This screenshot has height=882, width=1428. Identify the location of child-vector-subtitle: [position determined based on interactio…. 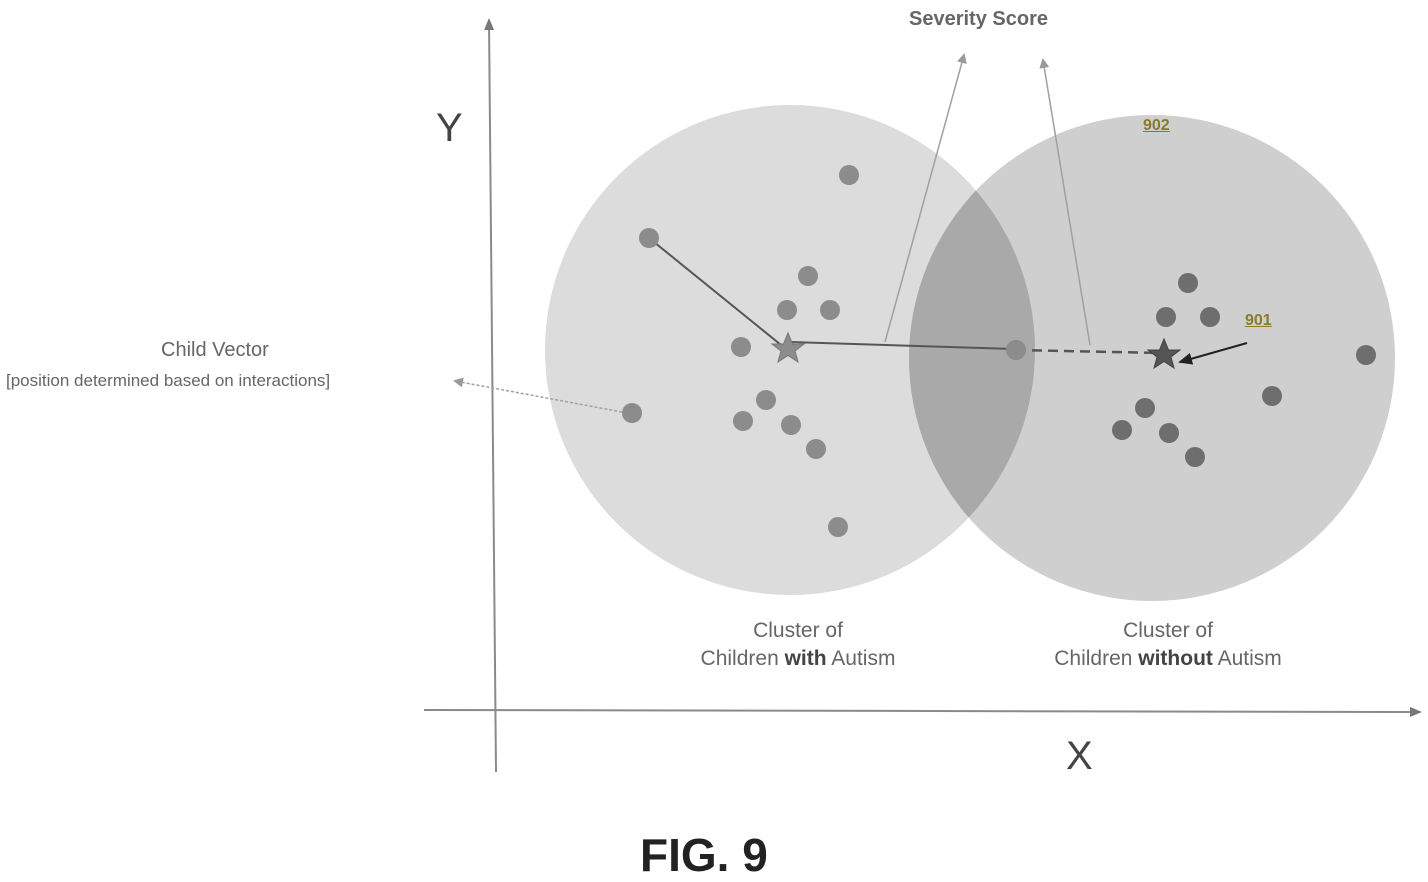
(168, 380).